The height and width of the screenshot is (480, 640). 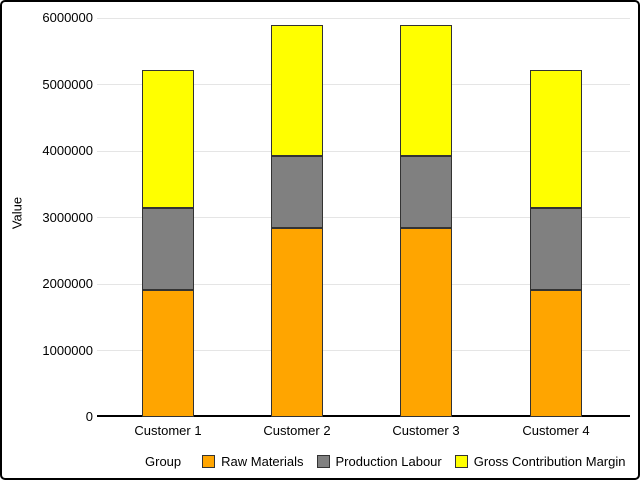 What do you see at coordinates (67, 217) in the screenshot?
I see `y-axis-tick-label: 3000000` at bounding box center [67, 217].